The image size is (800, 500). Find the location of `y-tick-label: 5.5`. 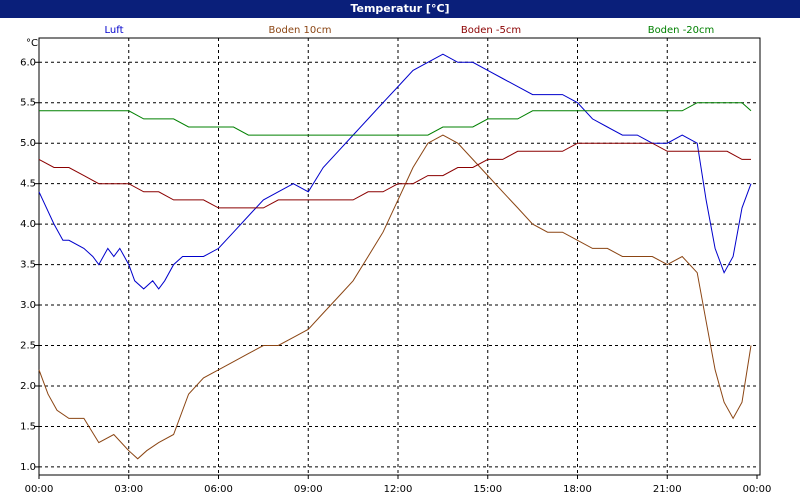

y-tick-label: 5.5 is located at coordinates (28, 103).